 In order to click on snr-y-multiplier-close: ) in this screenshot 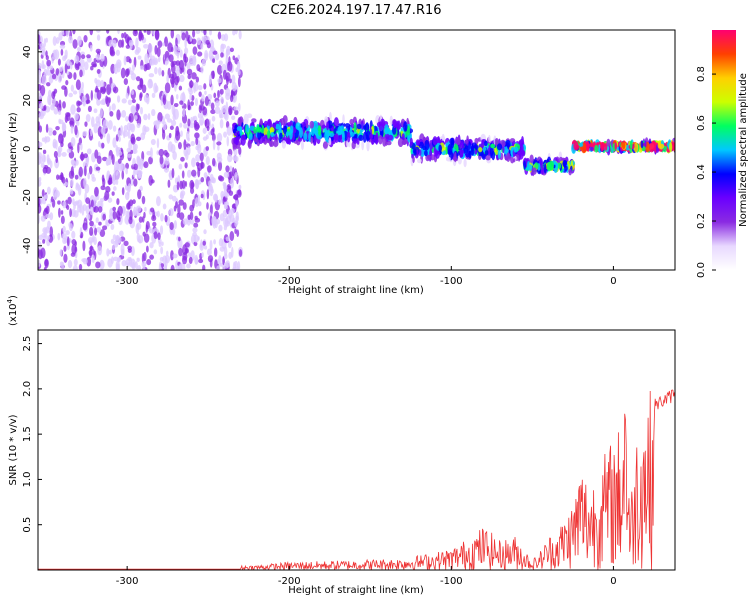, I will do `click(13, 297)`.